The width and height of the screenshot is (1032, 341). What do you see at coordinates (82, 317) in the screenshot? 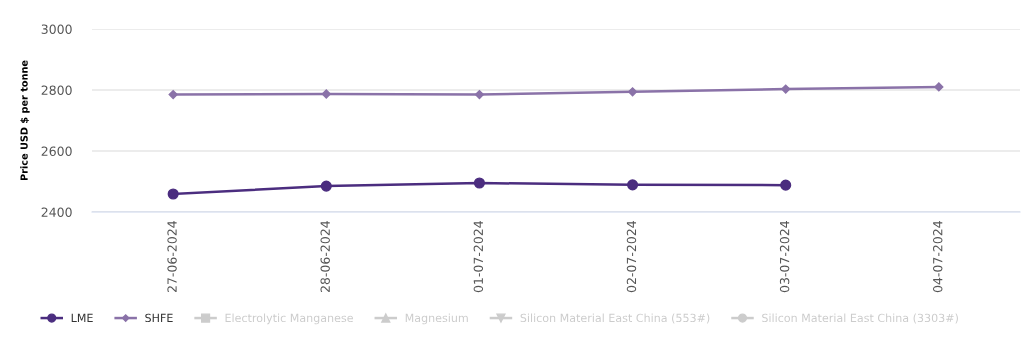
I see `legend-label: LME` at bounding box center [82, 317].